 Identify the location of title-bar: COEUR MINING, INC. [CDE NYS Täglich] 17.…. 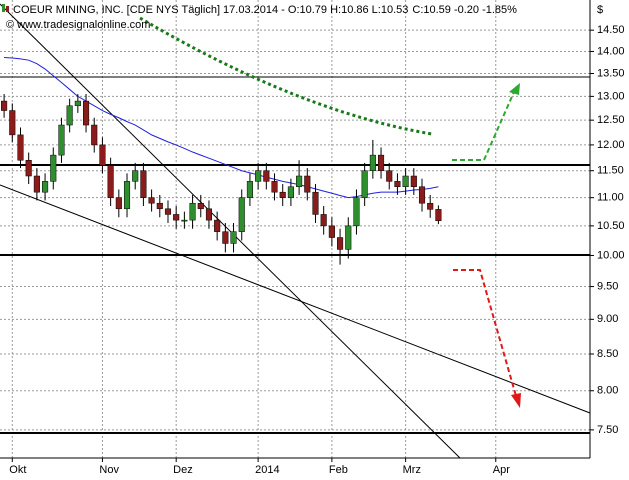
(259, 10).